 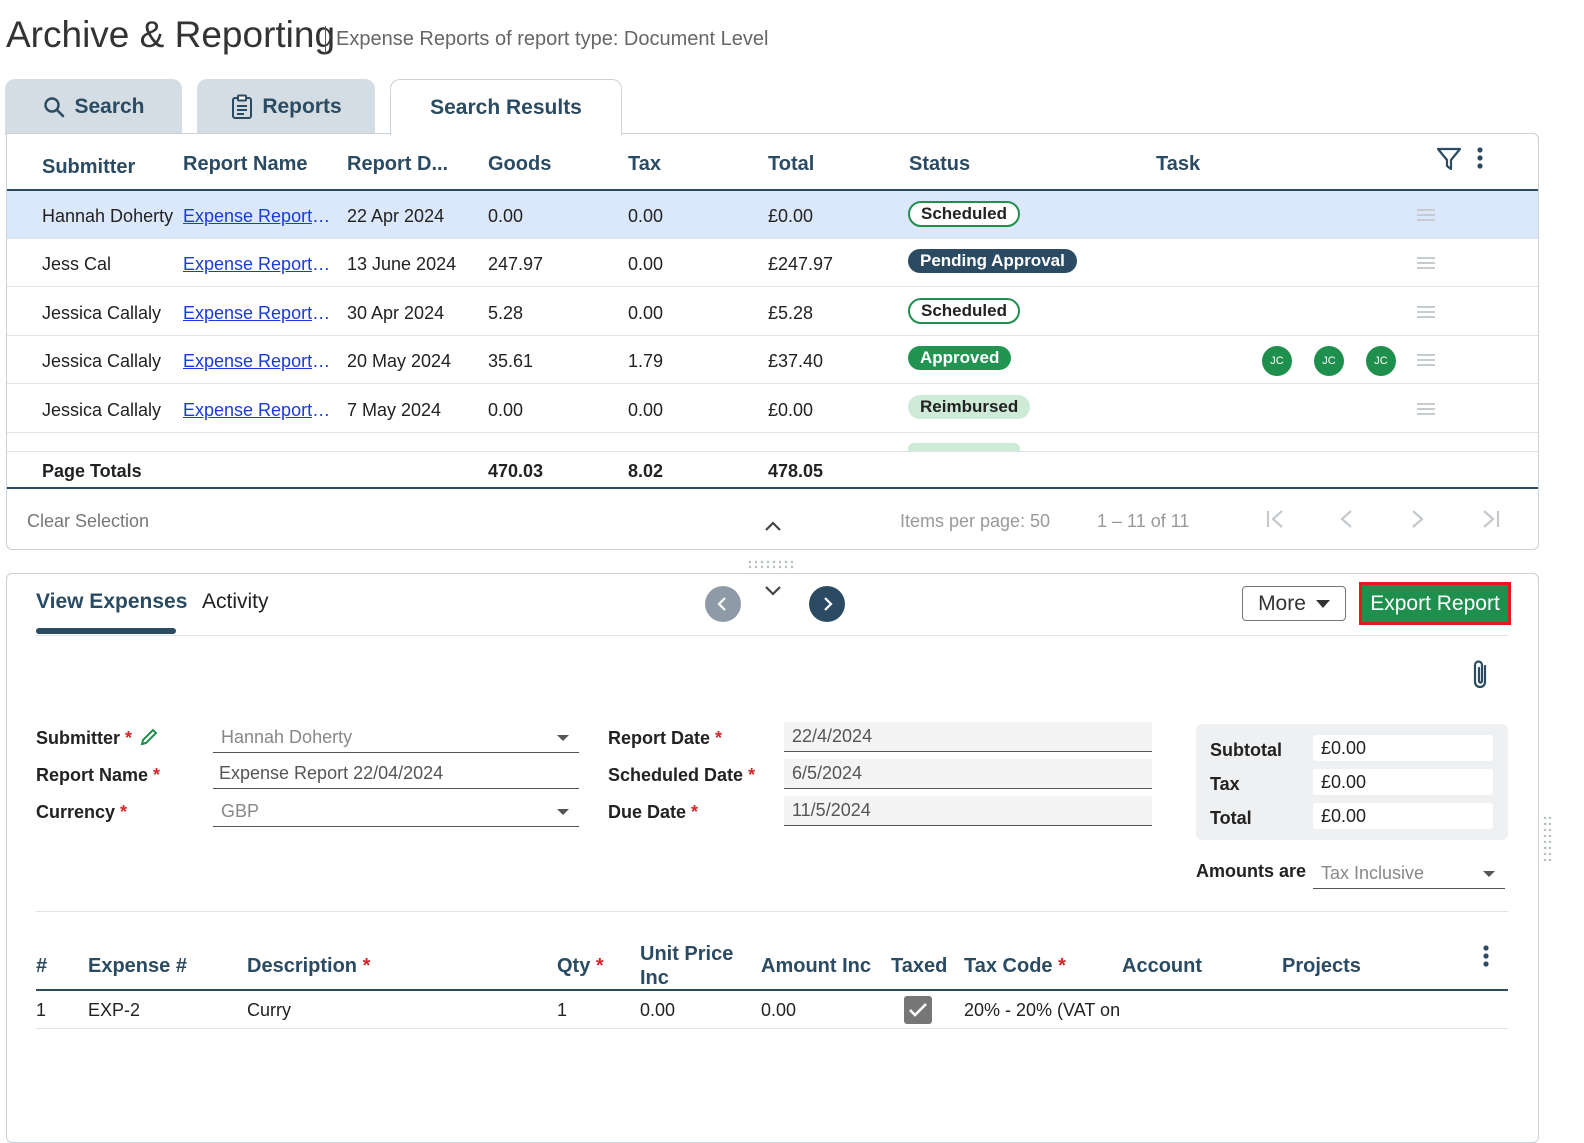 I want to click on tab-reports: Reports, so click(x=286, y=107).